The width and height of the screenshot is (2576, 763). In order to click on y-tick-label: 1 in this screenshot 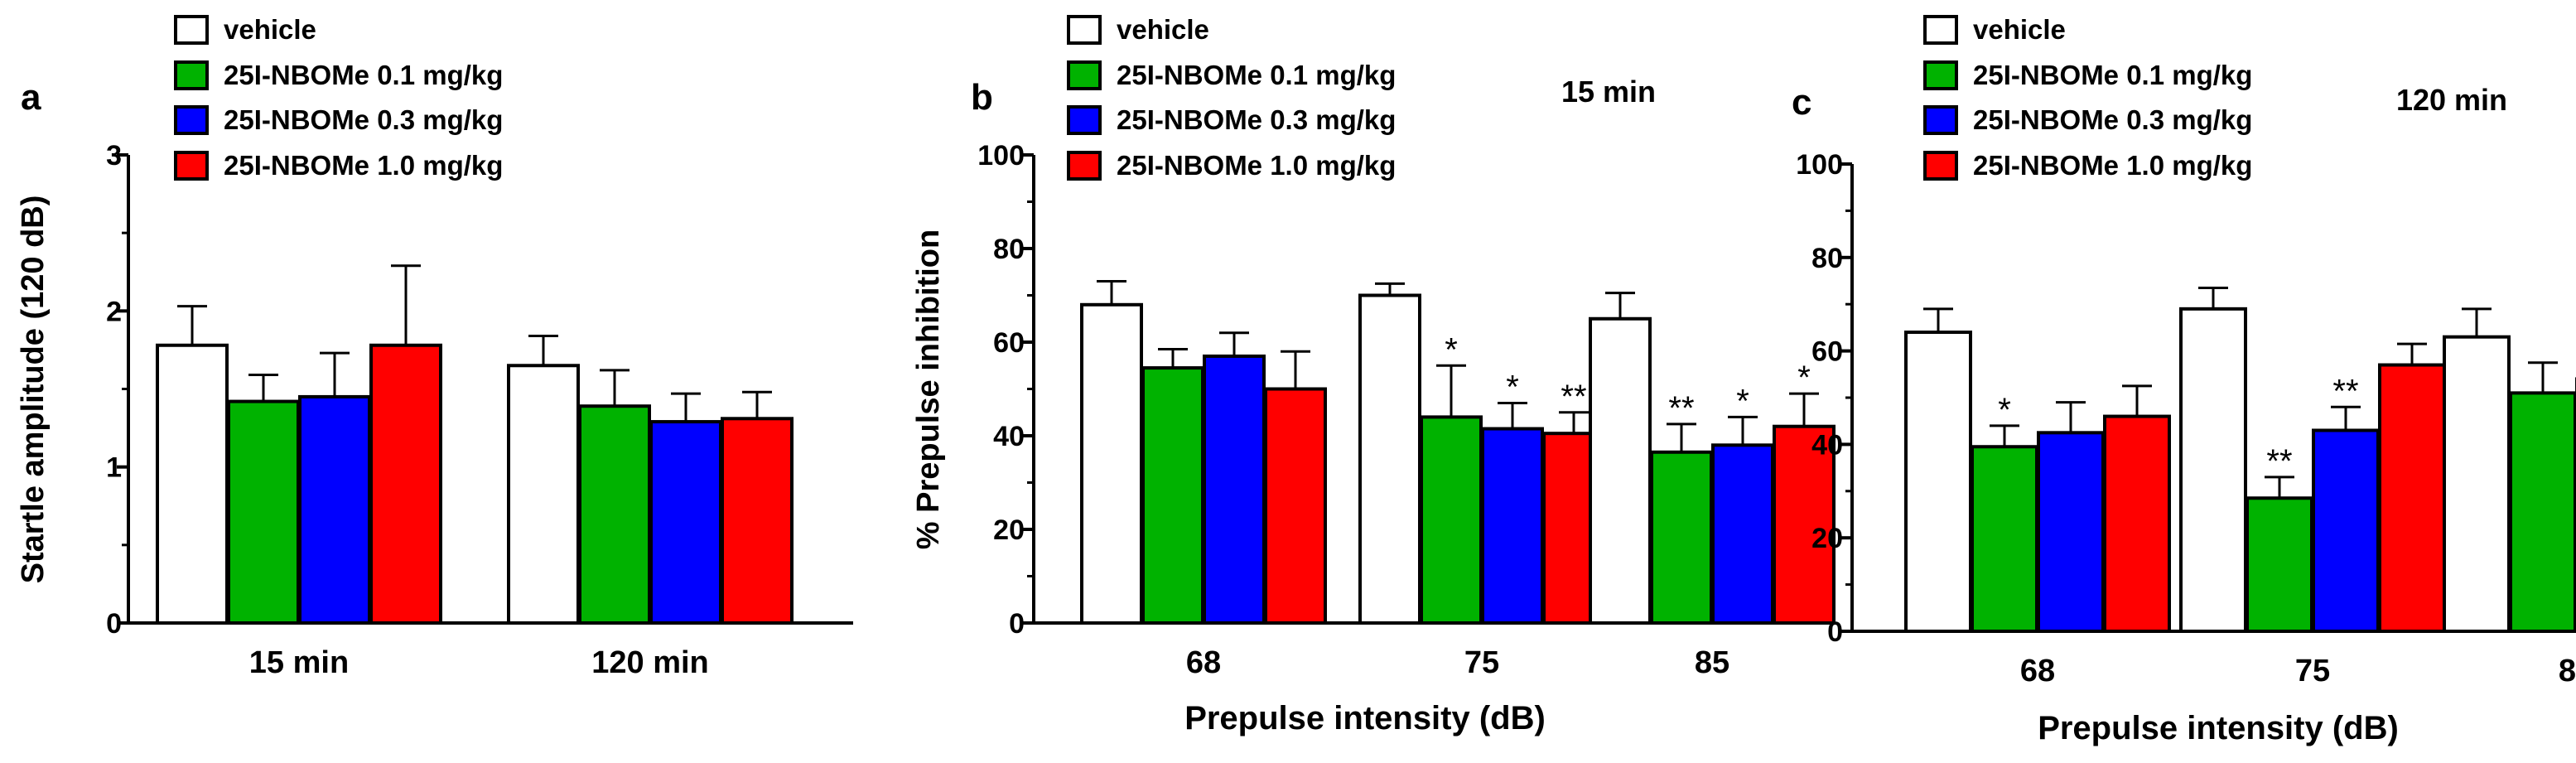, I will do `click(114, 468)`.